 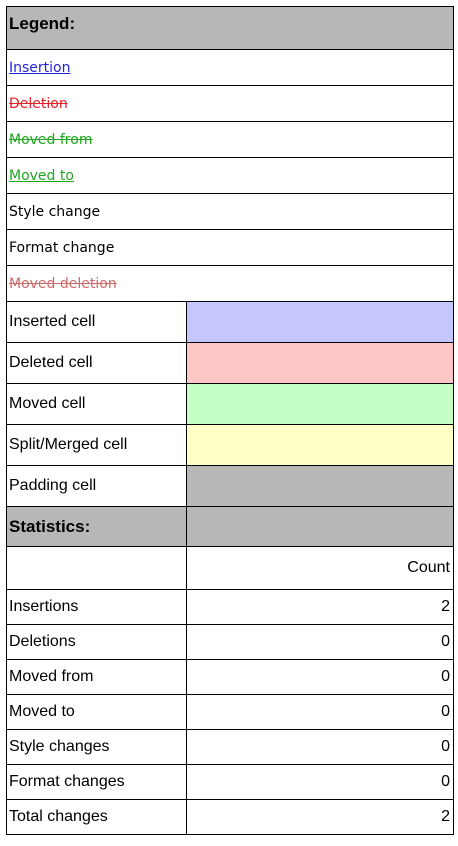 What do you see at coordinates (63, 283) in the screenshot?
I see `legend-moved-deletion-label: Moved deletion` at bounding box center [63, 283].